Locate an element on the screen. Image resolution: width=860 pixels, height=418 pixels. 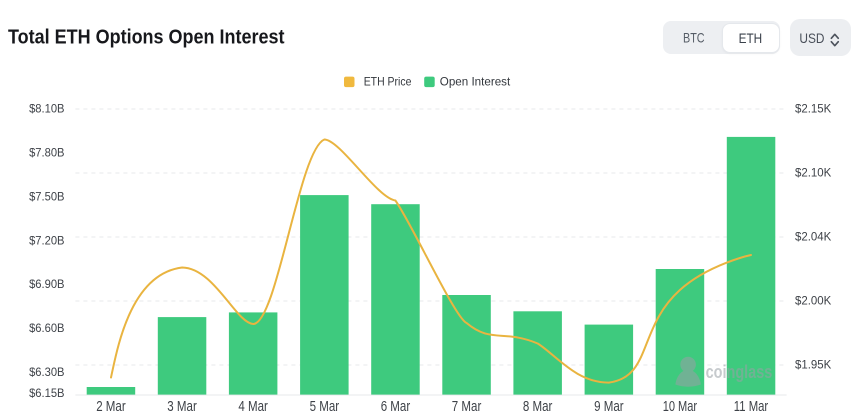
svg-text: Open Interest is located at coordinates (475, 82).